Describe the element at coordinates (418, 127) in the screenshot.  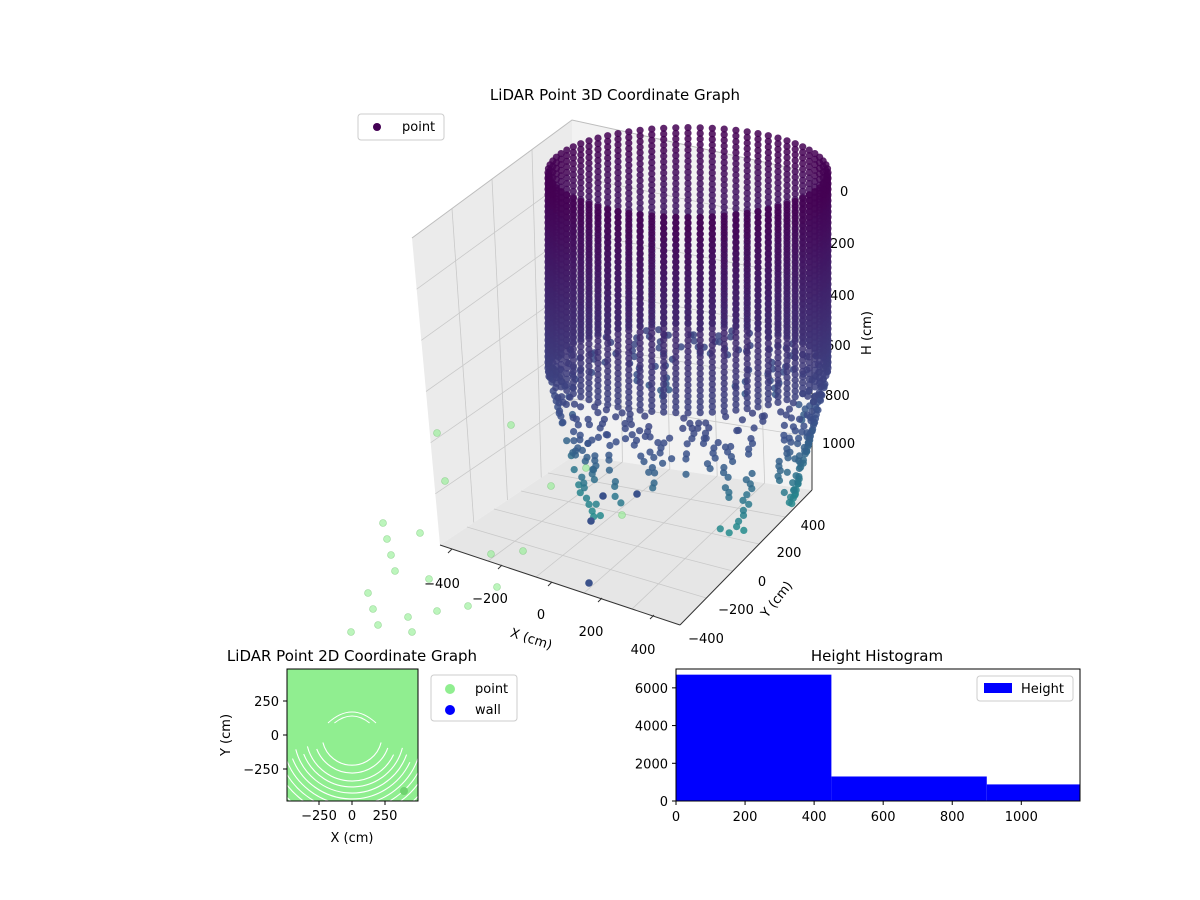
I see `legend-label-point: point` at that location.